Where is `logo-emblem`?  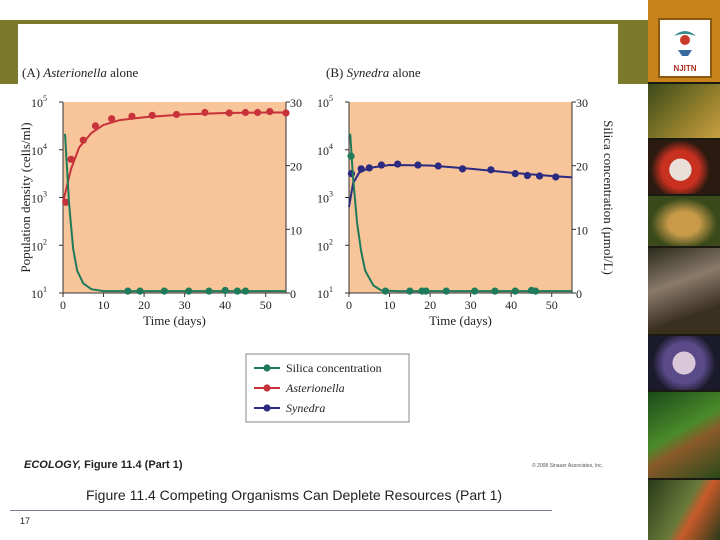
logo-emblem is located at coordinates (685, 48).